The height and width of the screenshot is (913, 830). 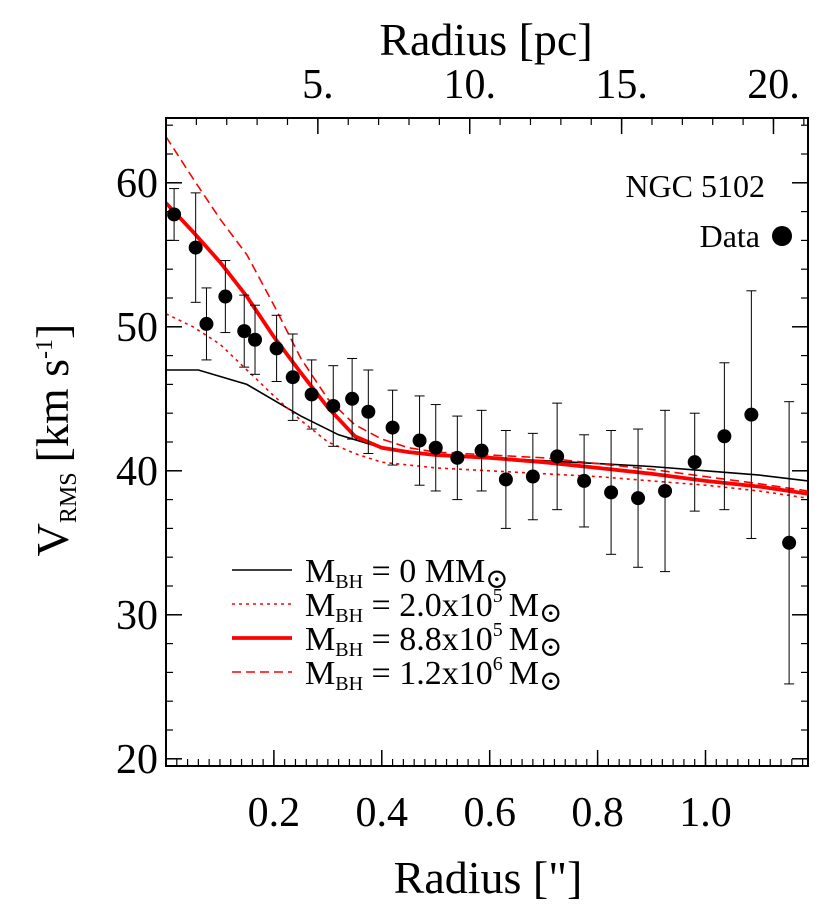 I want to click on x2-tick-label: 10., so click(x=469, y=85).